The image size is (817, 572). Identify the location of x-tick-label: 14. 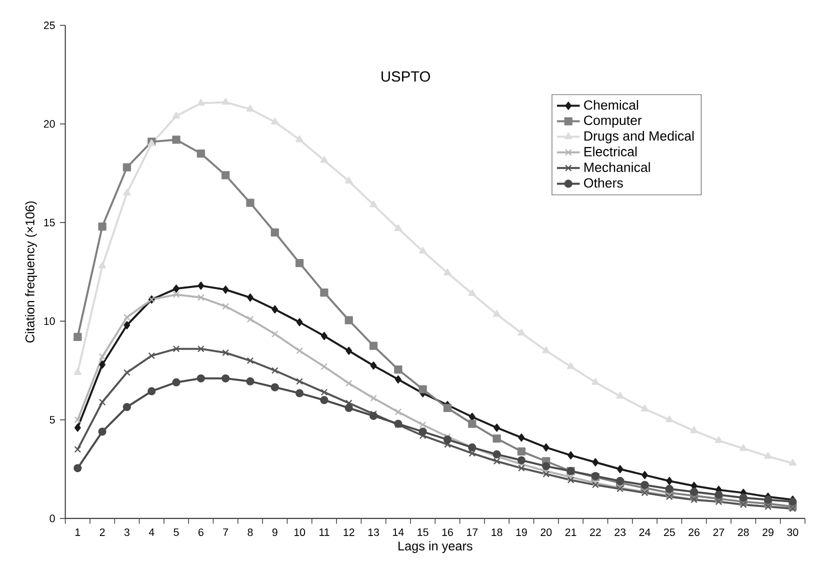
(398, 532).